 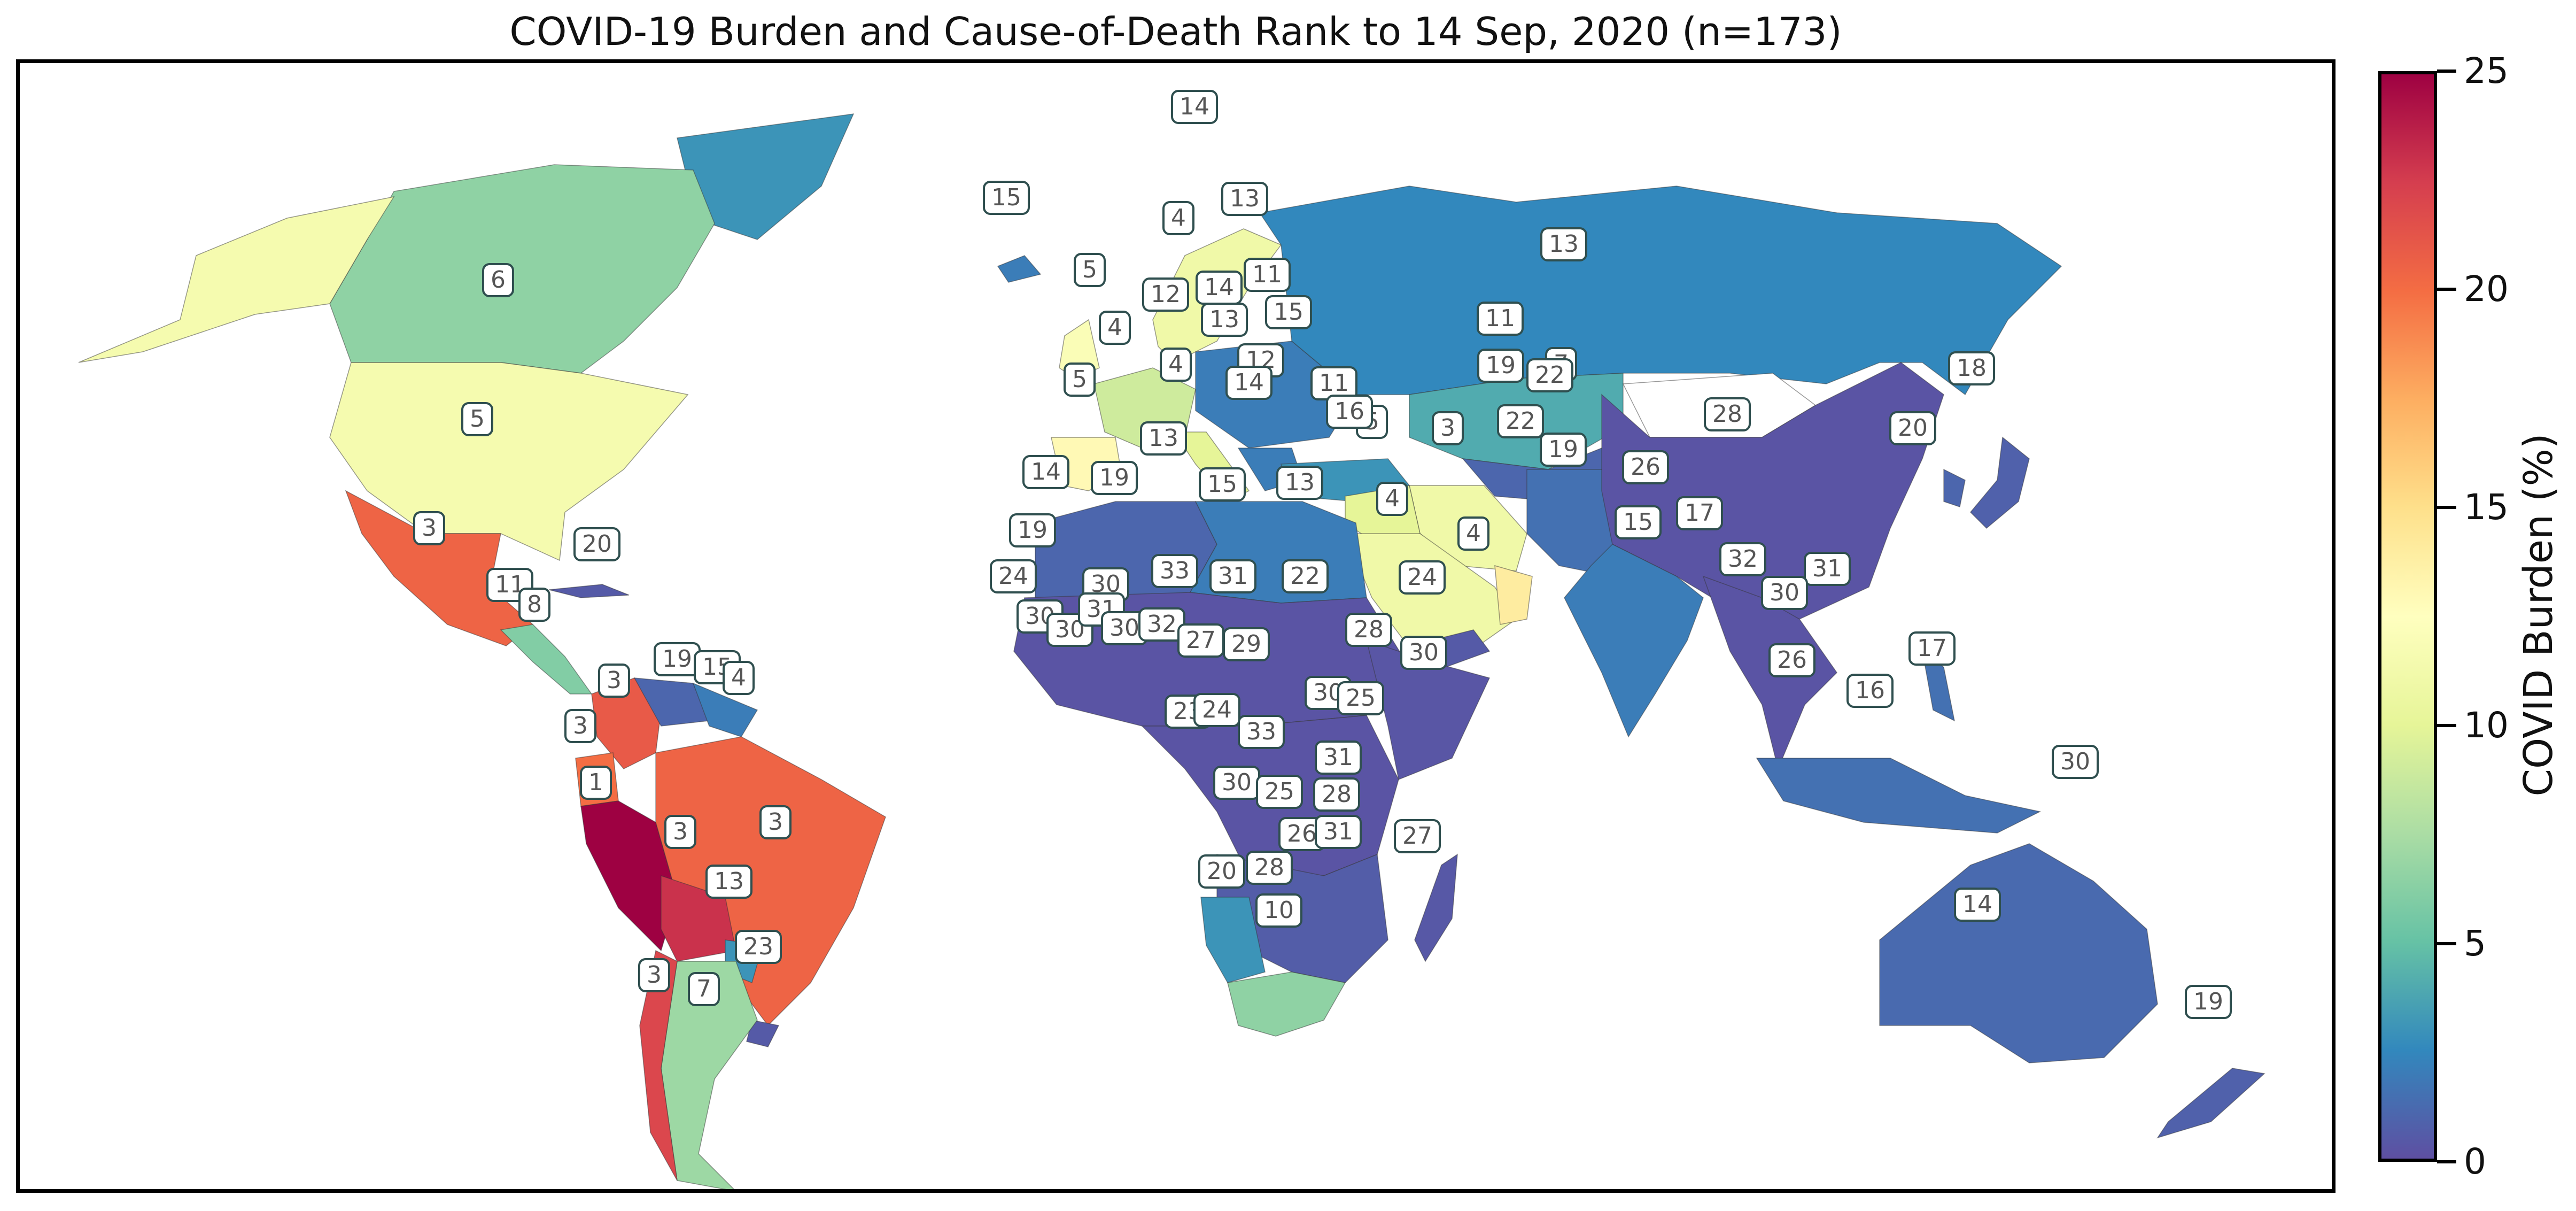 What do you see at coordinates (2210, 1103) in the screenshot?
I see `region-new-zealand` at bounding box center [2210, 1103].